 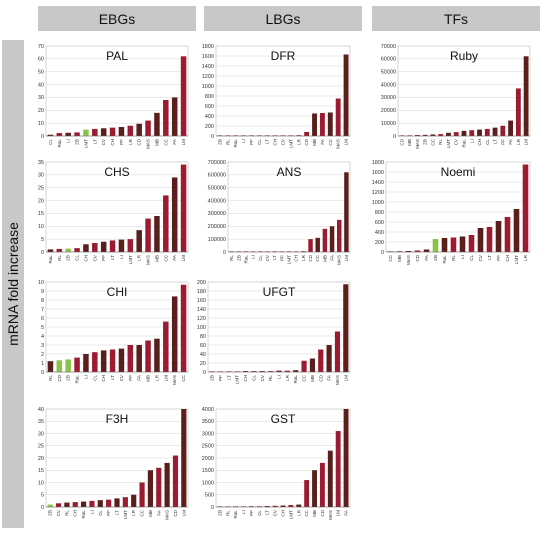 I want to click on bar-f3h-cd, so click(x=175, y=481).